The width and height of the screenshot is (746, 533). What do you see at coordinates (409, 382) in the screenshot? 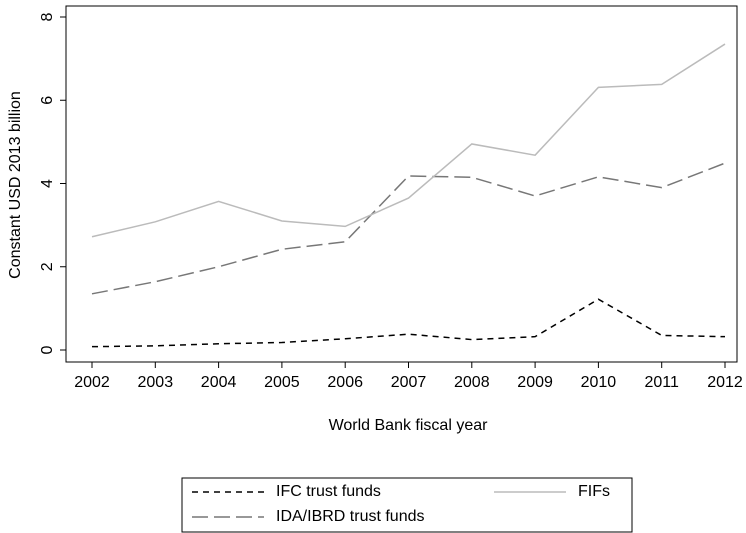
I see `x-tick-label: 2007` at bounding box center [409, 382].